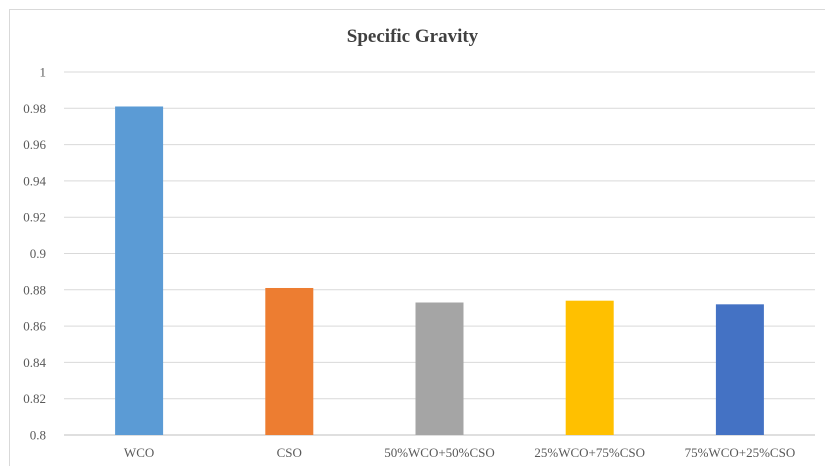 The image size is (825, 466). What do you see at coordinates (34, 180) in the screenshot?
I see `y-tick-label: 0.94` at bounding box center [34, 180].